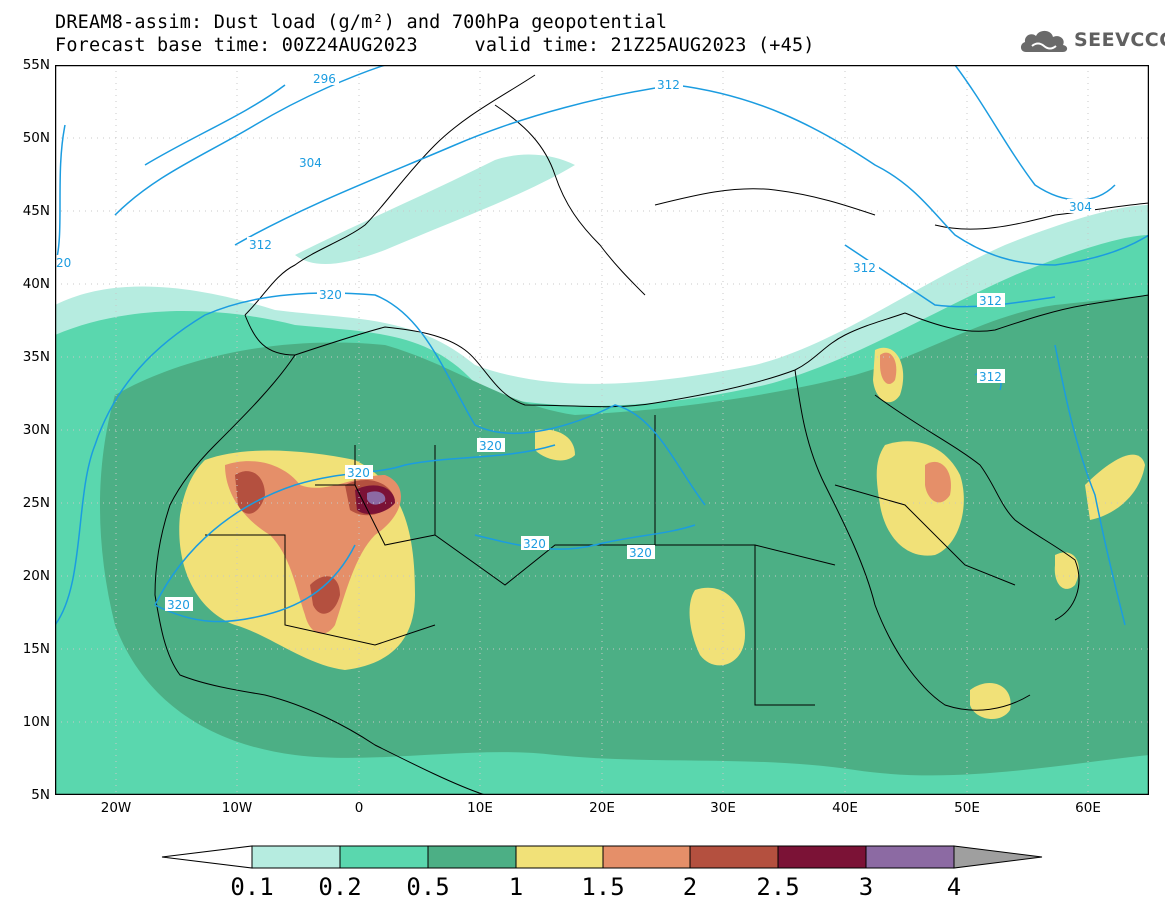  I want to click on colorbar-label: 3, so click(866, 887).